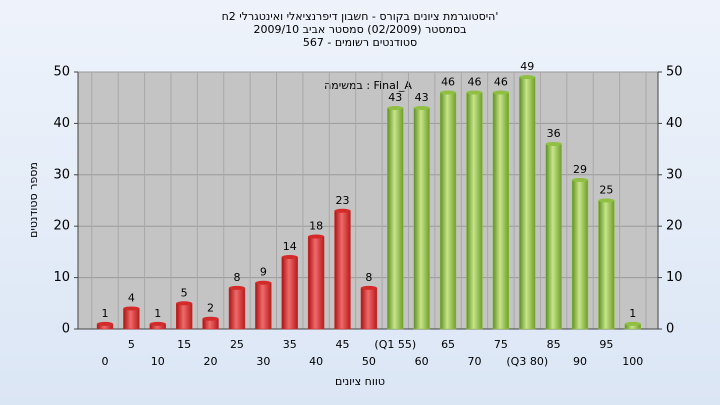 This screenshot has height=405, width=720. I want to click on title-line: סטודנטים רשומים - 567, so click(360, 42).